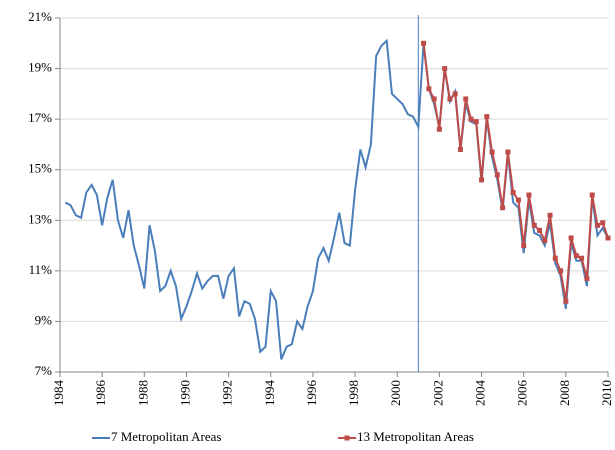 This screenshot has width=615, height=450. Describe the element at coordinates (606, 393) in the screenshot. I see `x-tick-label: 2010` at that location.